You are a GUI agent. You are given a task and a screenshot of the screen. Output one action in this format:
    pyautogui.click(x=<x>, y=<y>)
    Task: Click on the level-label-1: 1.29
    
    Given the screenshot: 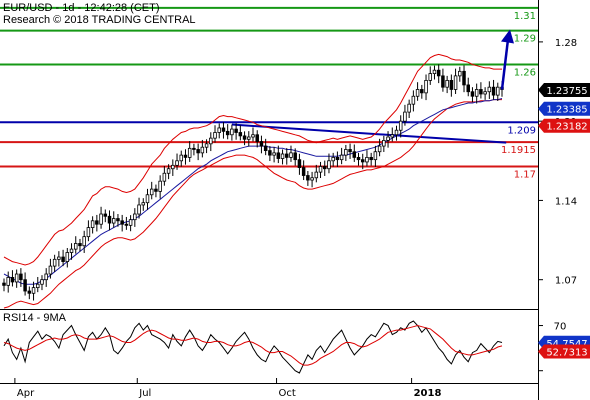 What is the action you would take?
    pyautogui.click(x=525, y=39)
    